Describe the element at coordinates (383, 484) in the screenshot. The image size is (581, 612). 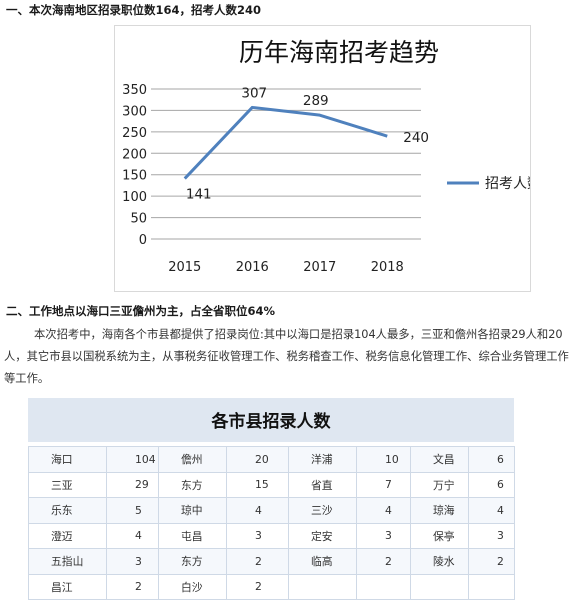
I see `count-cell: 7` at that location.